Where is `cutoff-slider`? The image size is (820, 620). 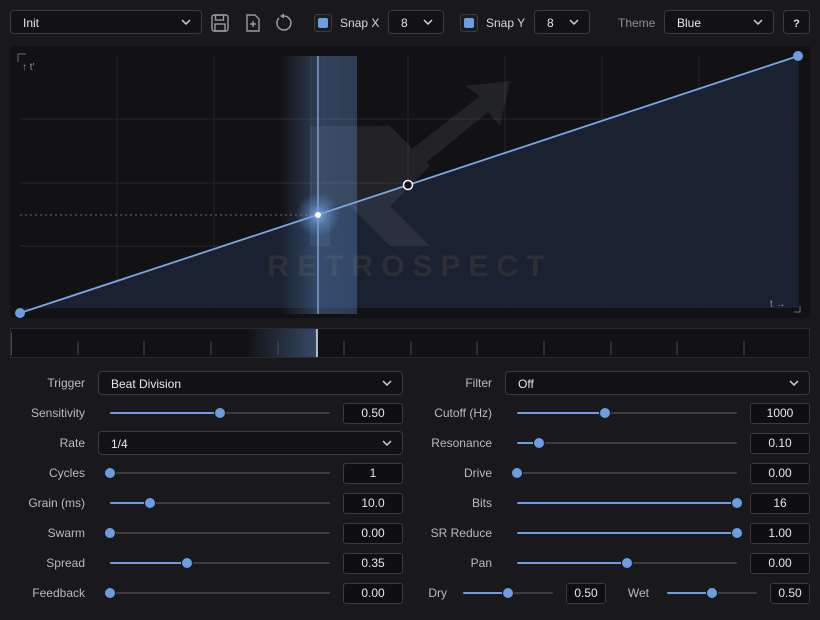
cutoff-slider is located at coordinates (627, 413).